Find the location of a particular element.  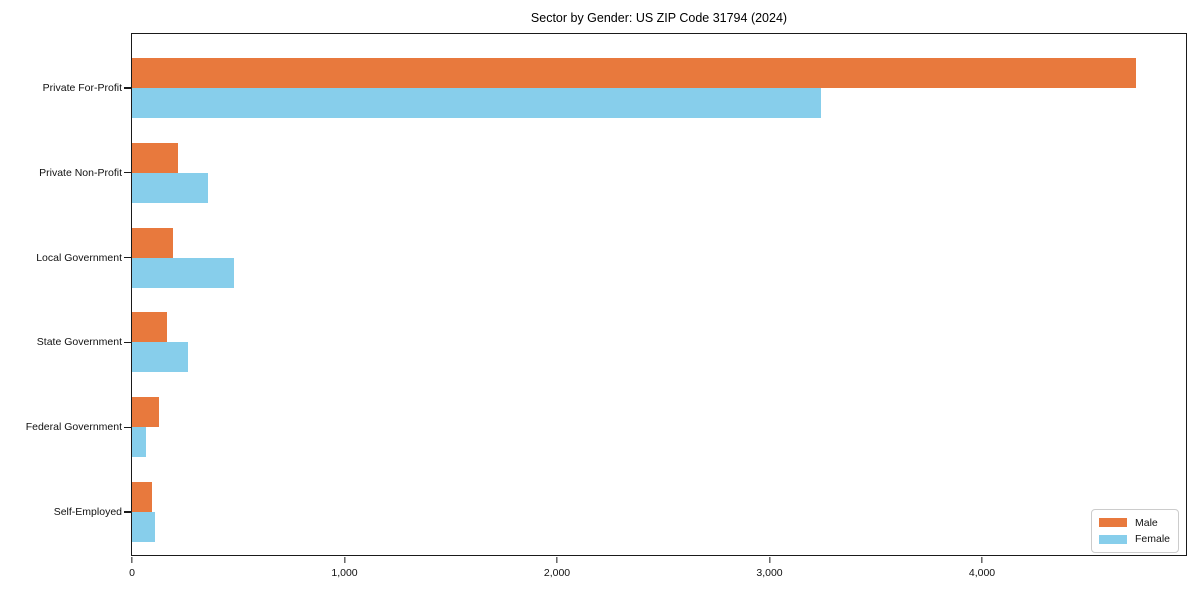

y-tick-label: Federal Government is located at coordinates (73, 427).